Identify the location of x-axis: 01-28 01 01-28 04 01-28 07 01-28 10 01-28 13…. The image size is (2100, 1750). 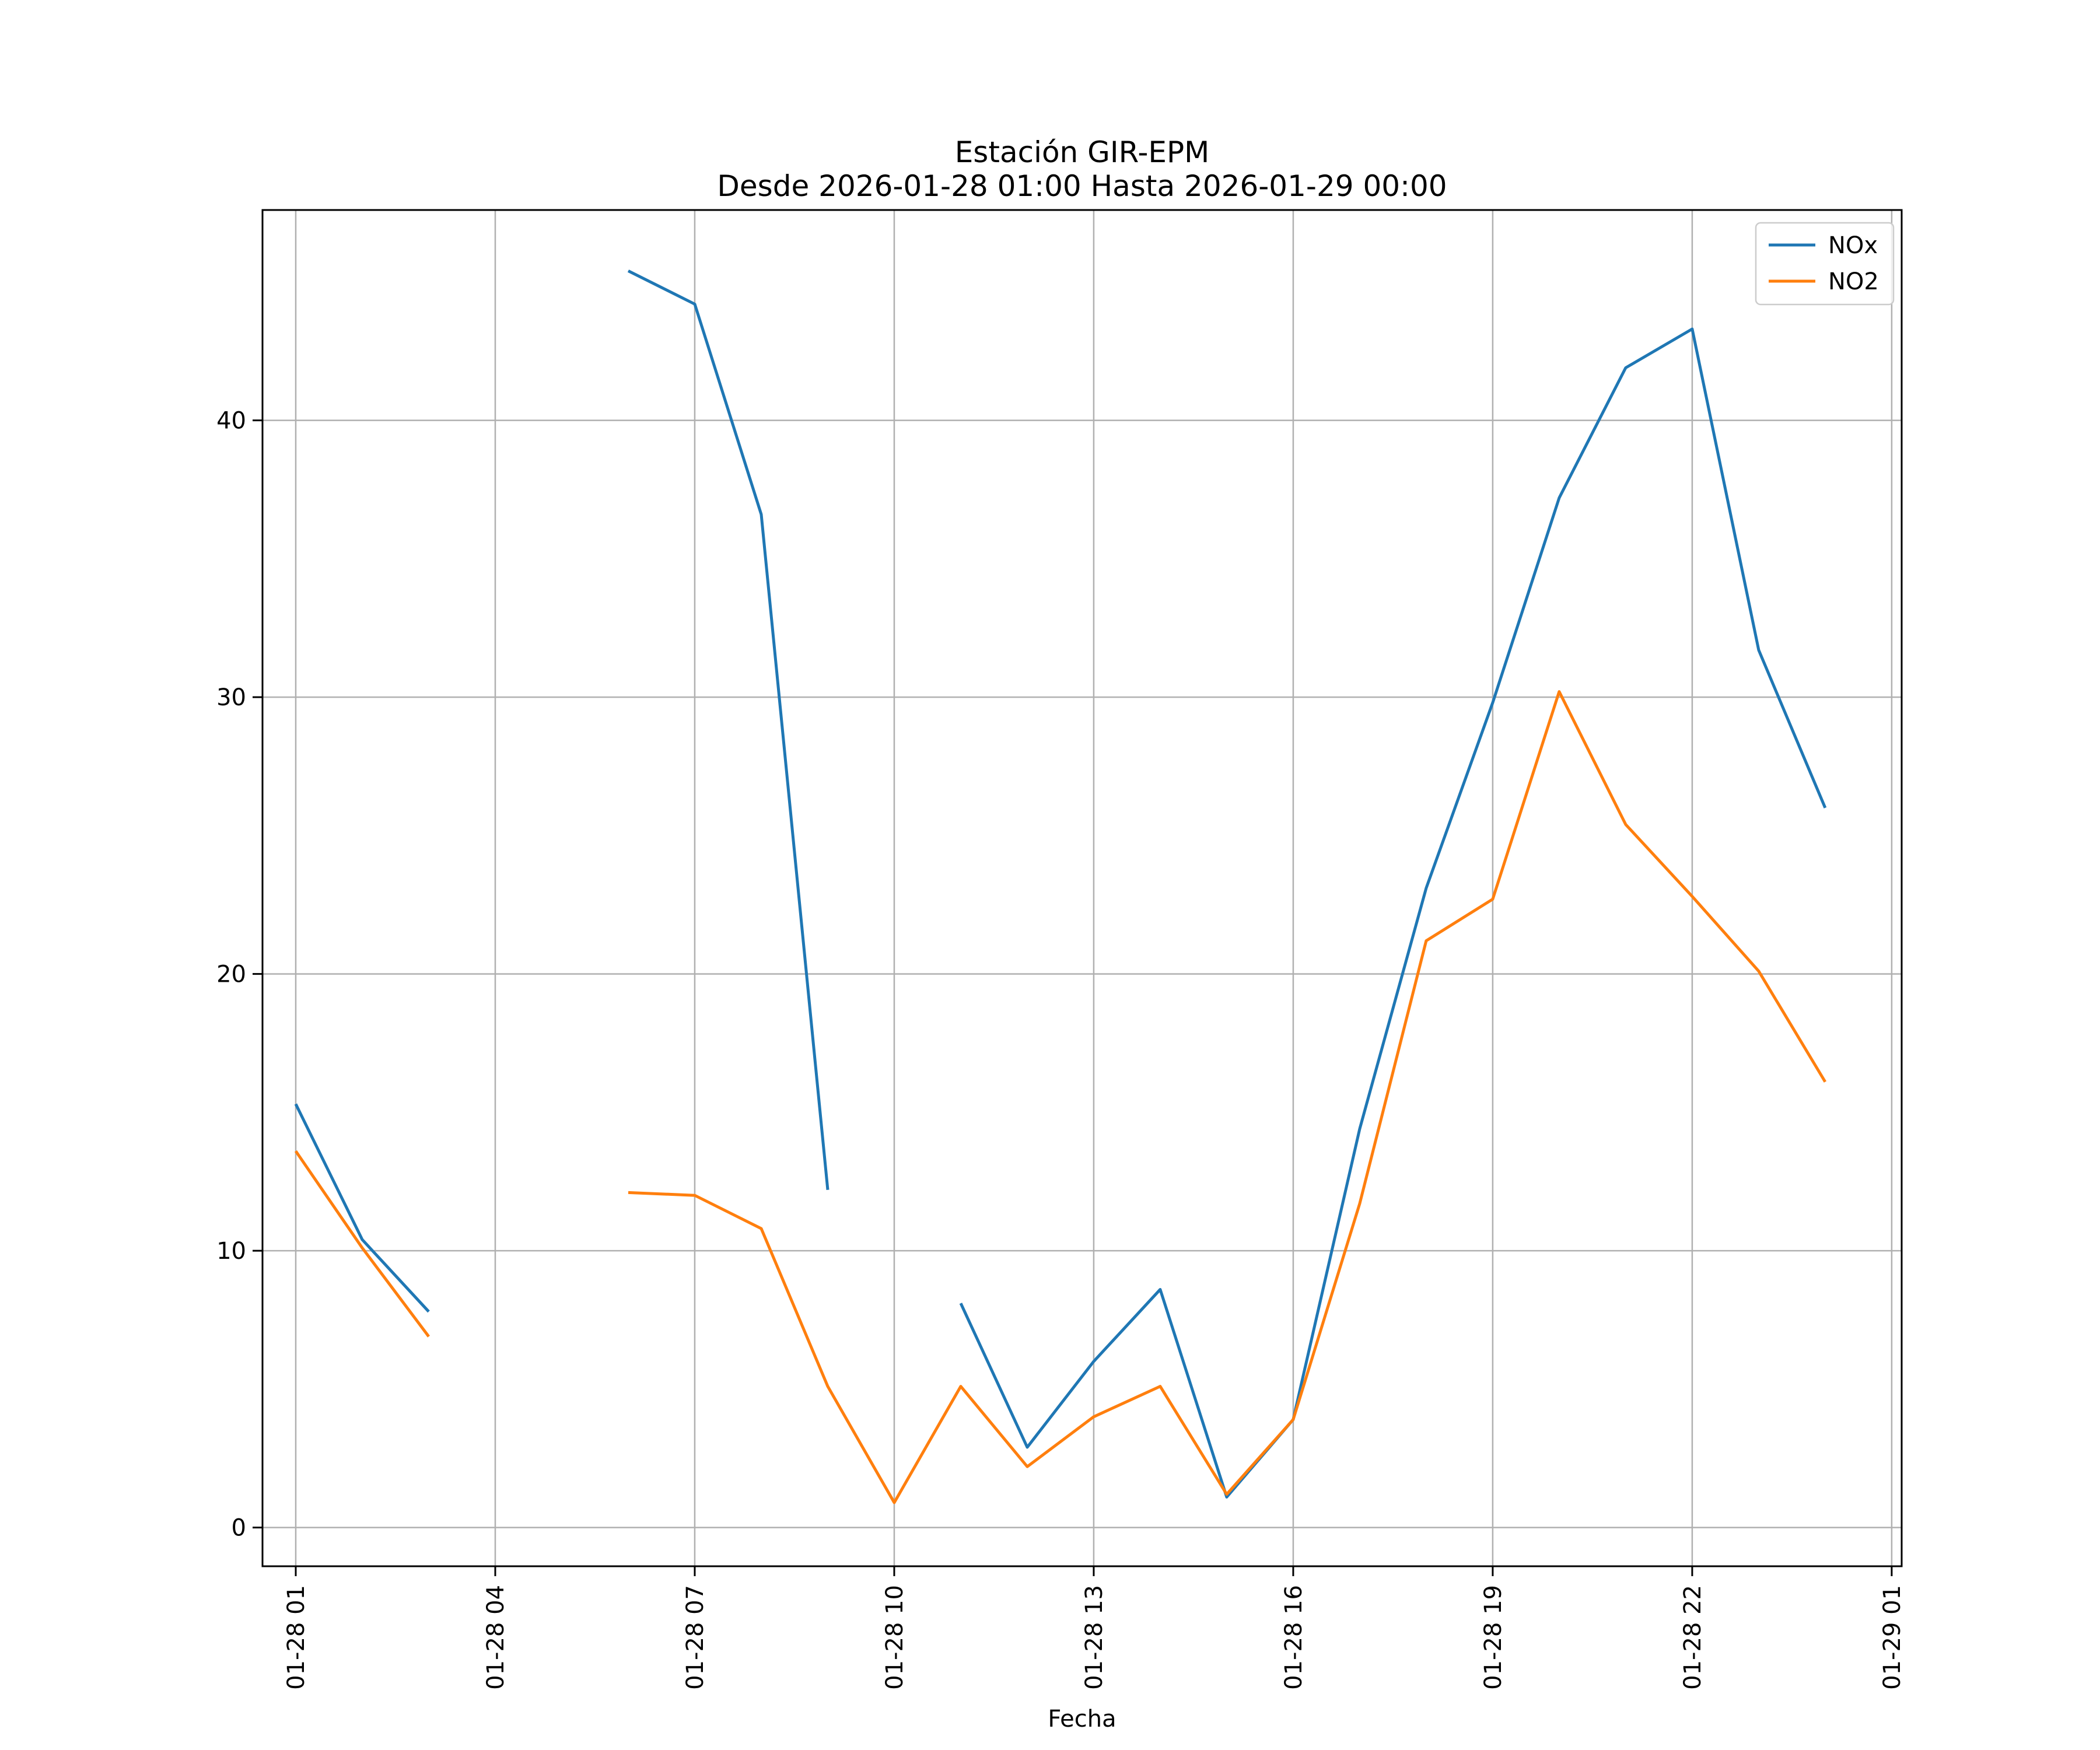
(1094, 1628).